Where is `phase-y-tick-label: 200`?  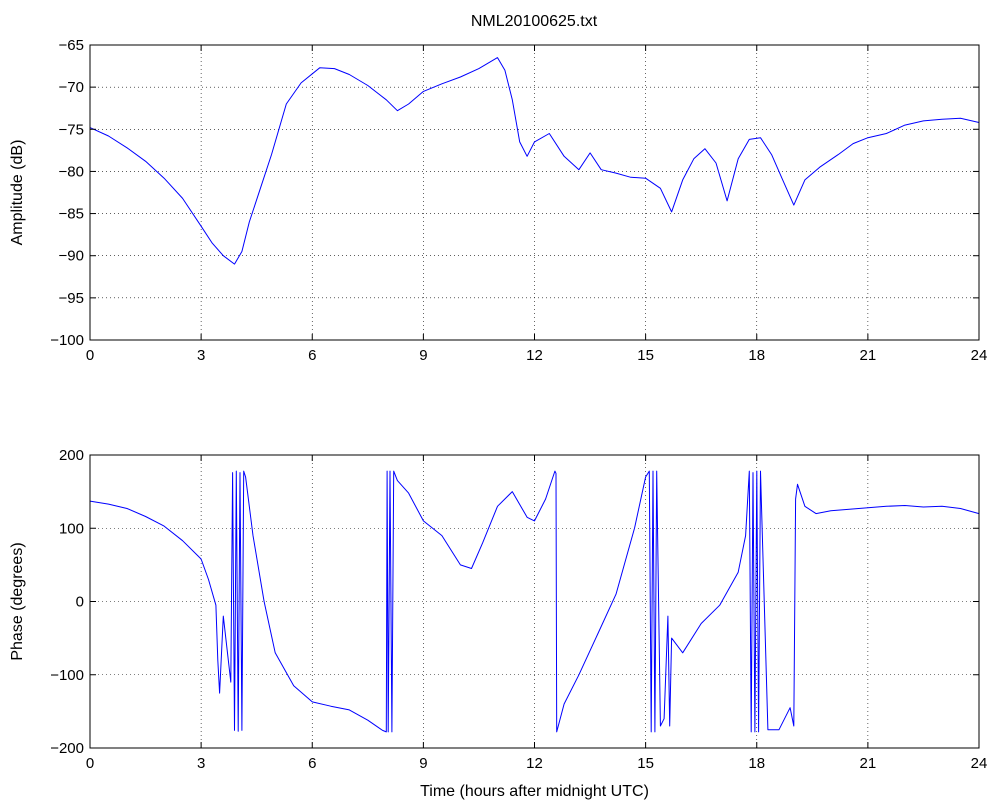 phase-y-tick-label: 200 is located at coordinates (71, 455).